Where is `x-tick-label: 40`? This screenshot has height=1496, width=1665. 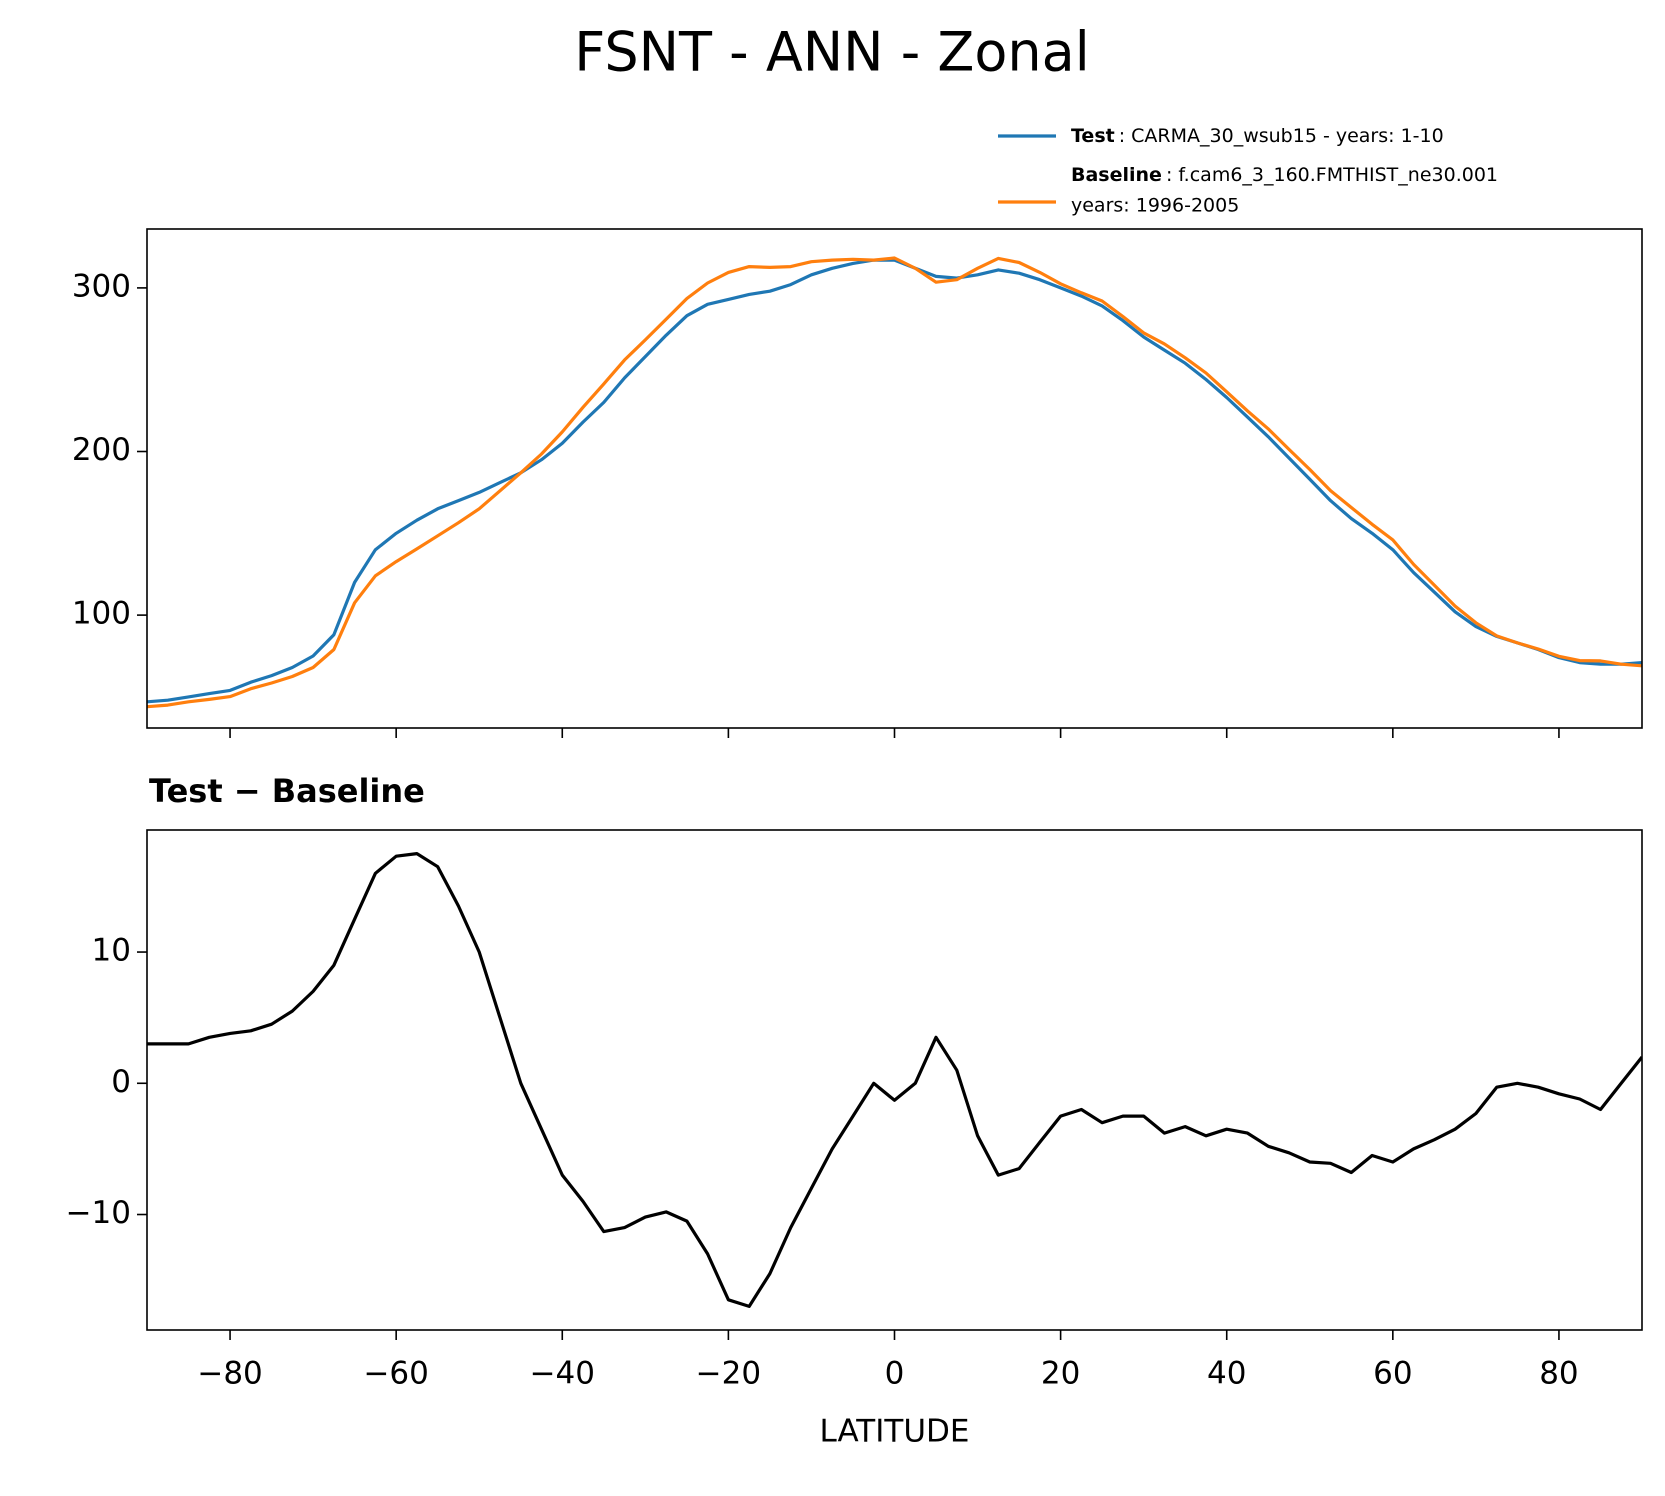
x-tick-label: 40 is located at coordinates (1226, 1374).